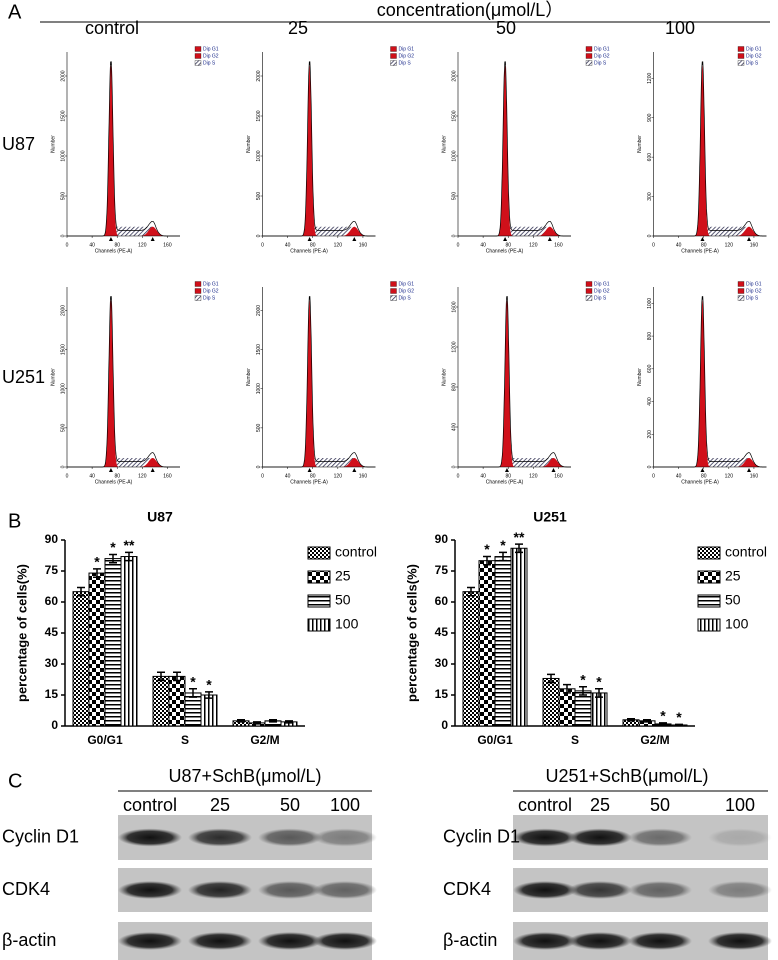  I want to click on legend-label: control, so click(746, 552).